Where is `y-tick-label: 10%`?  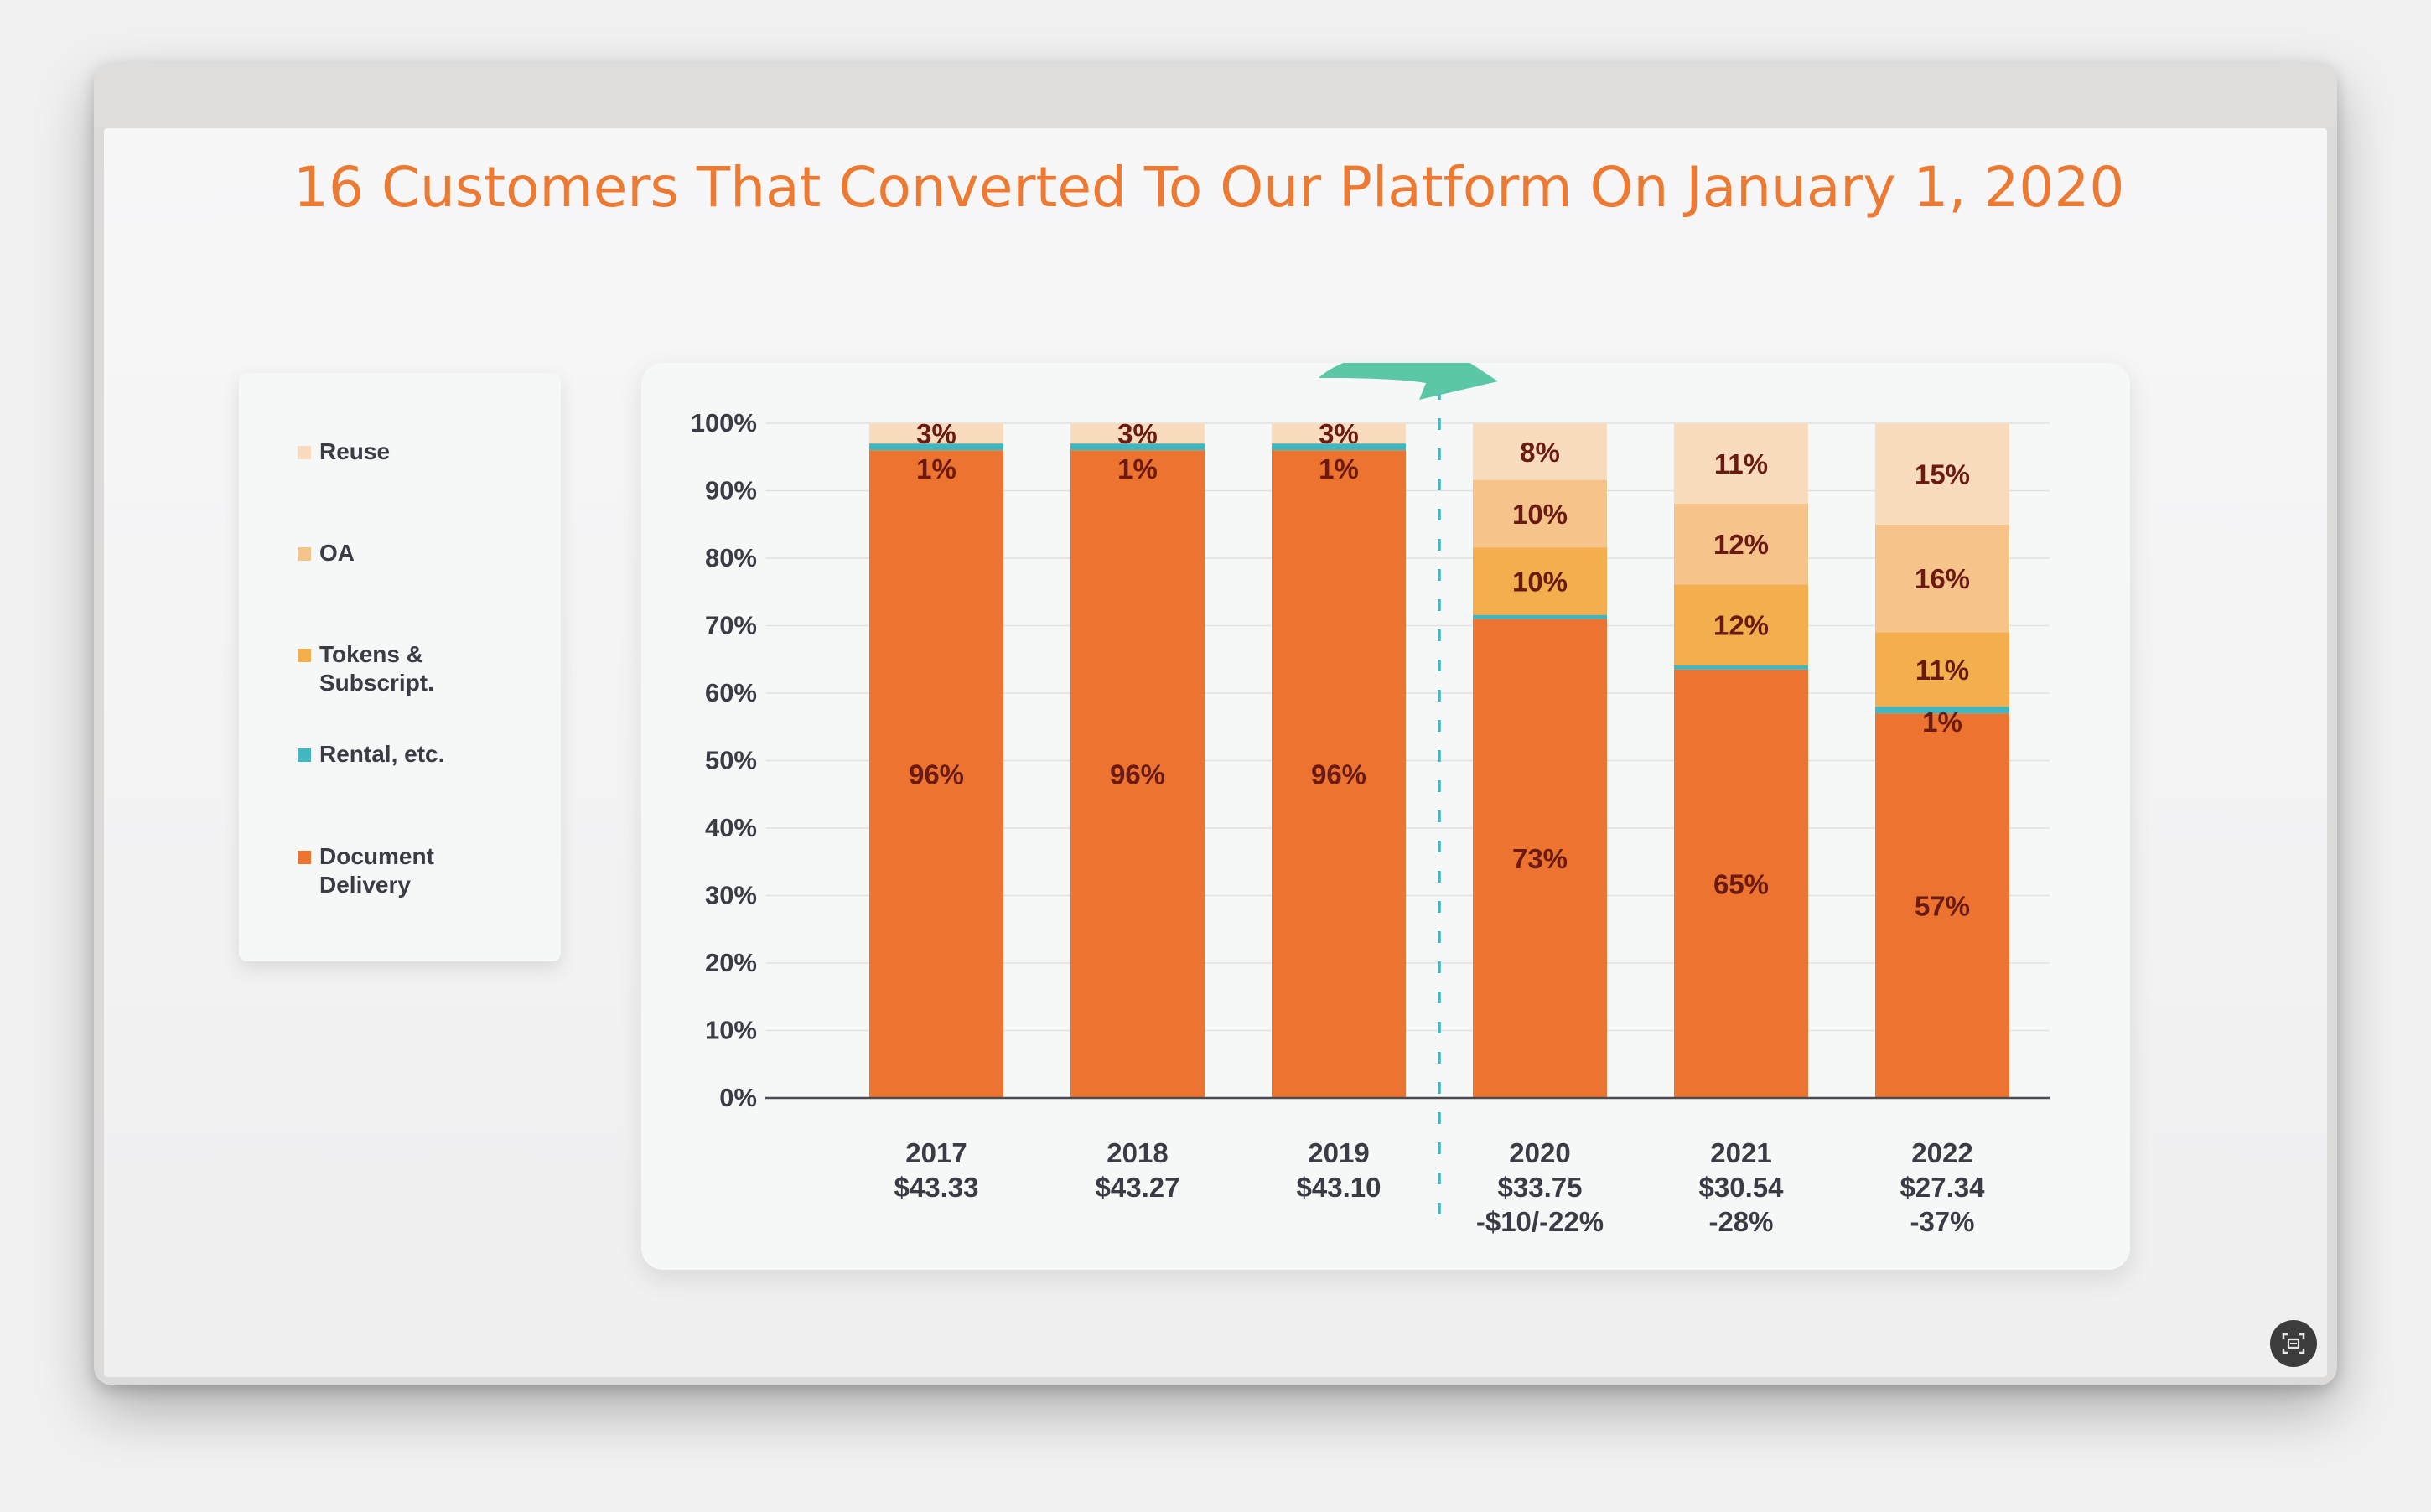 y-tick-label: 10% is located at coordinates (731, 1030).